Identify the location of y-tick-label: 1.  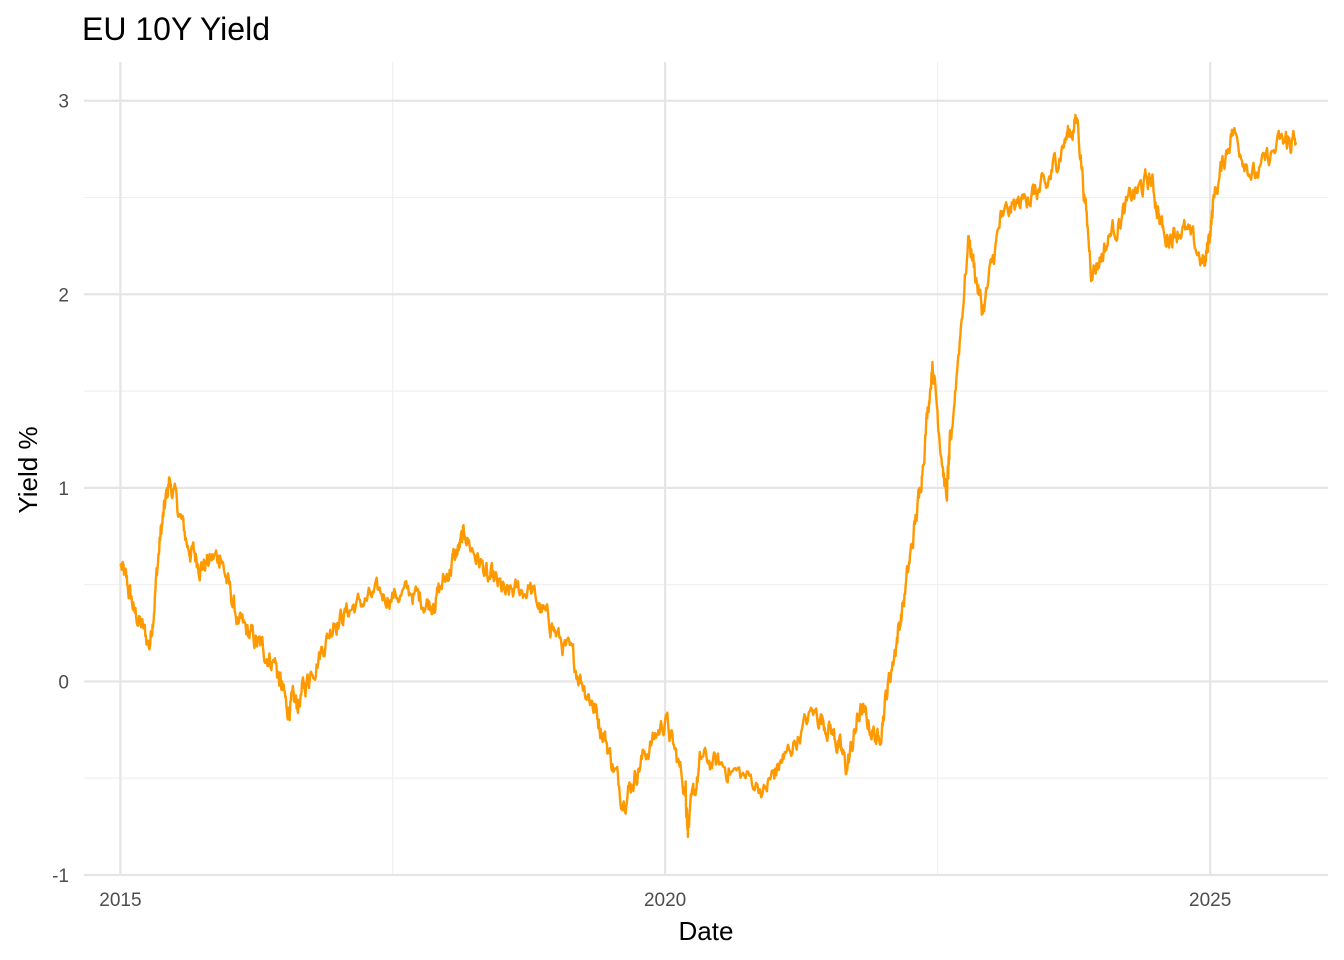
(63, 489).